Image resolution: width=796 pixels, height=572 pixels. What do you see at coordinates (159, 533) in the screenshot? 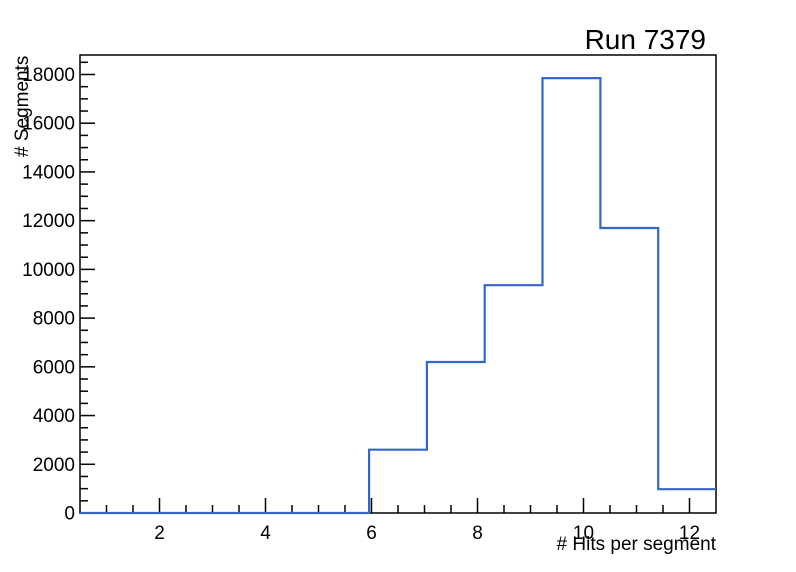
I see `x-tick-label: 2` at bounding box center [159, 533].